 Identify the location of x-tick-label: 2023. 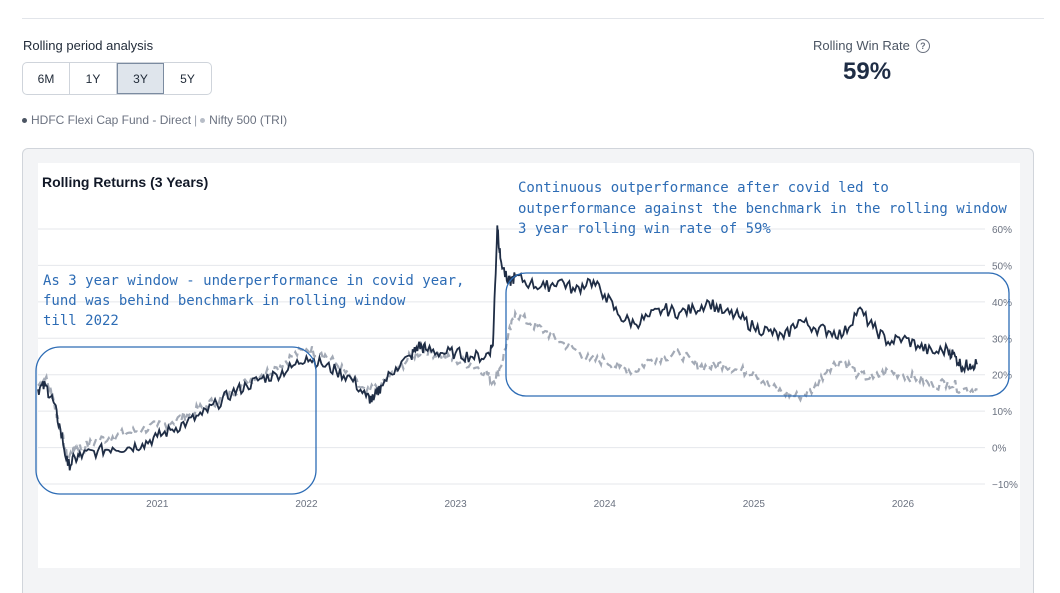
(455, 504).